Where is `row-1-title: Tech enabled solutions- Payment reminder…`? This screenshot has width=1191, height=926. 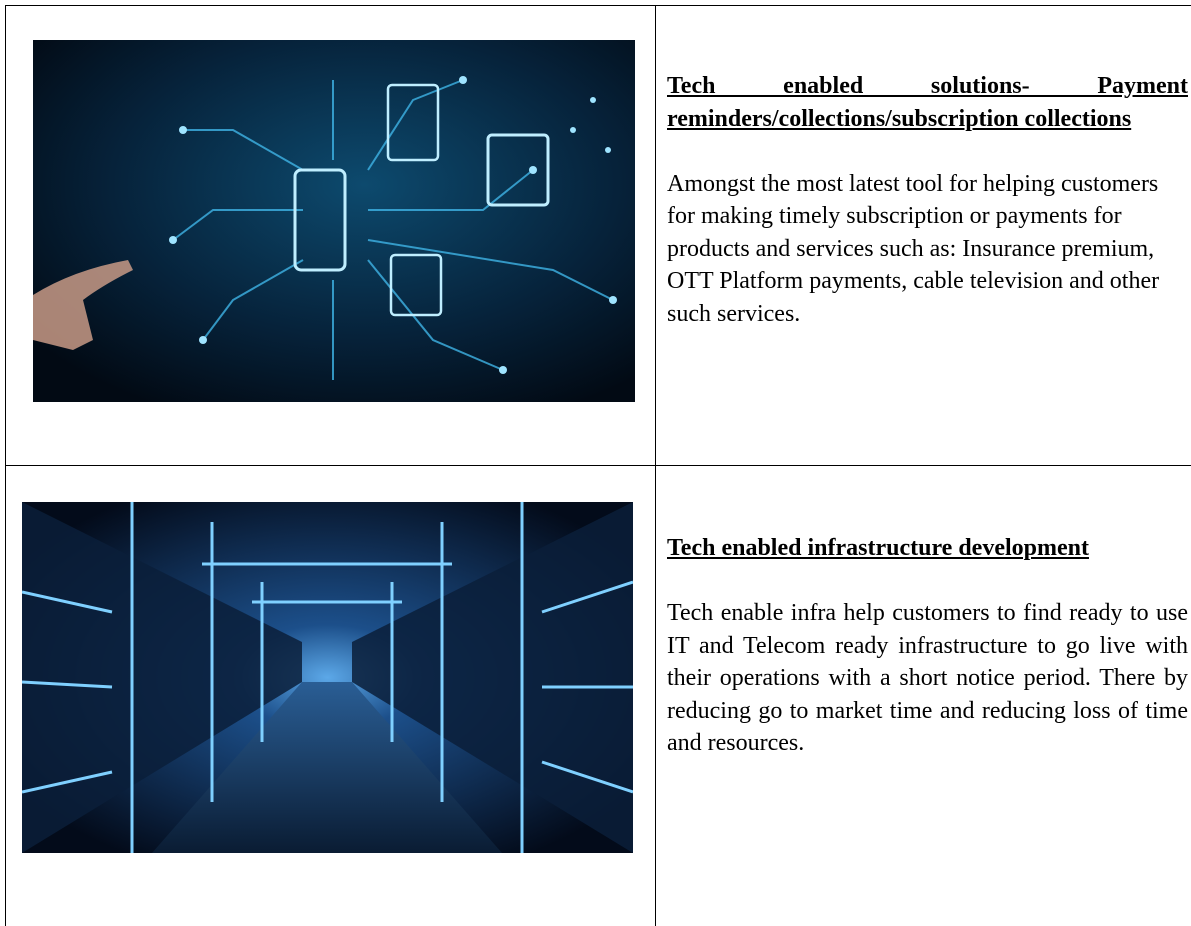 row-1-title: Tech enabled solutions- Payment reminder… is located at coordinates (927, 102).